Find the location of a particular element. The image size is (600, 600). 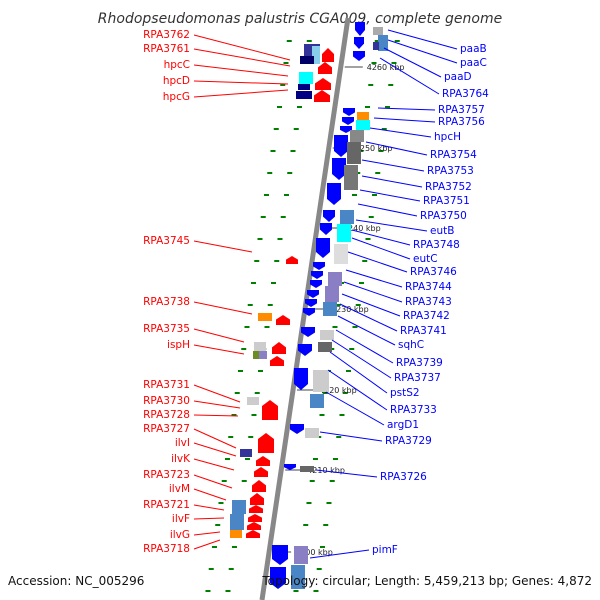

gene-label-forward: ilvM is located at coordinates (179, 489).